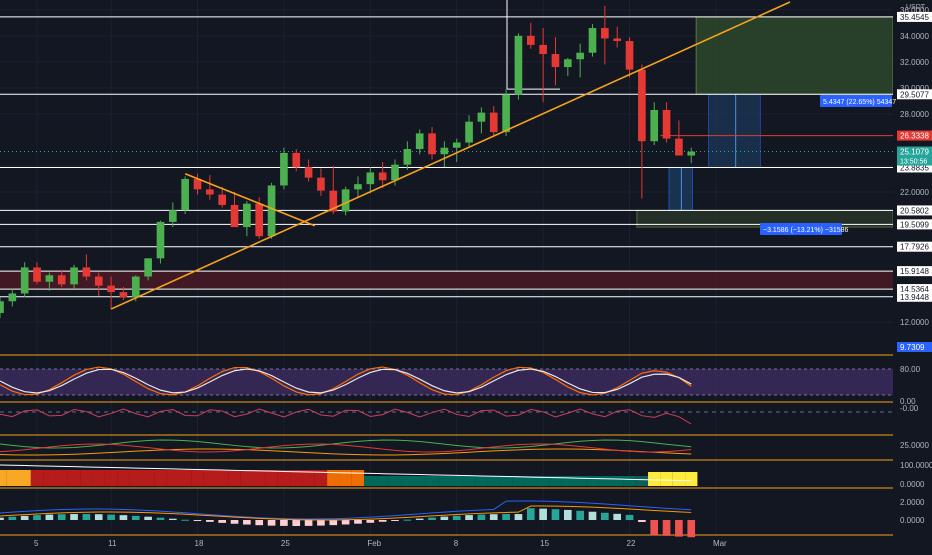 The height and width of the screenshot is (555, 932). What do you see at coordinates (734, 131) in the screenshot?
I see `long-measure-box` at bounding box center [734, 131].